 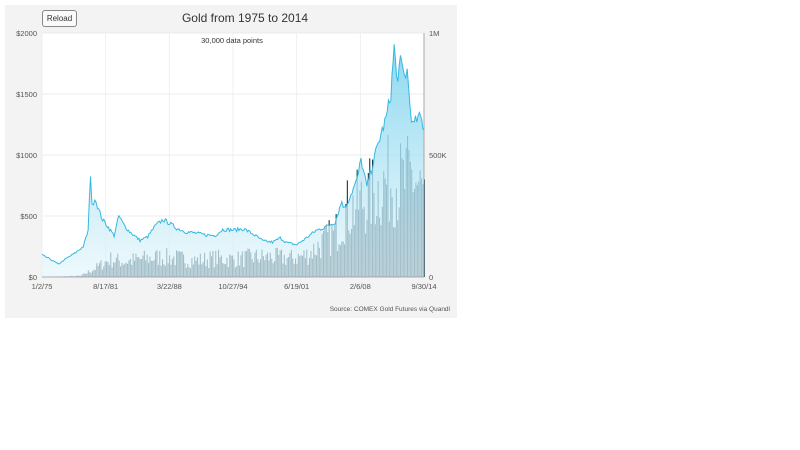 I want to click on x-tick-label: 8/17/81, so click(x=105, y=286).